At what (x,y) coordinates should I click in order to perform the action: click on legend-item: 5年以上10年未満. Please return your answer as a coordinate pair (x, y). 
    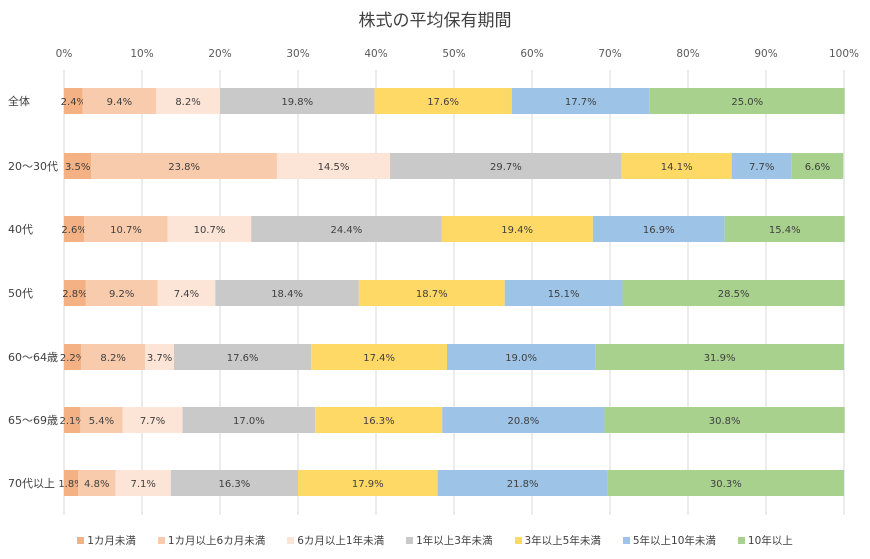
    Looking at the image, I should click on (669, 540).